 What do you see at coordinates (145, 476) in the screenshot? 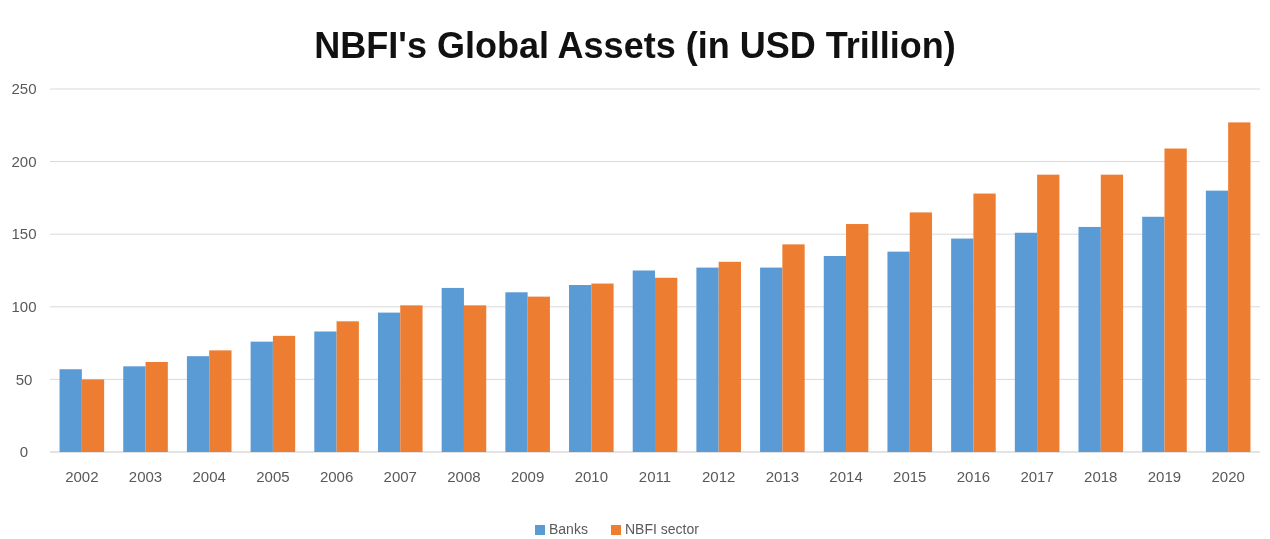
I see `x-tick-label: 2003` at bounding box center [145, 476].